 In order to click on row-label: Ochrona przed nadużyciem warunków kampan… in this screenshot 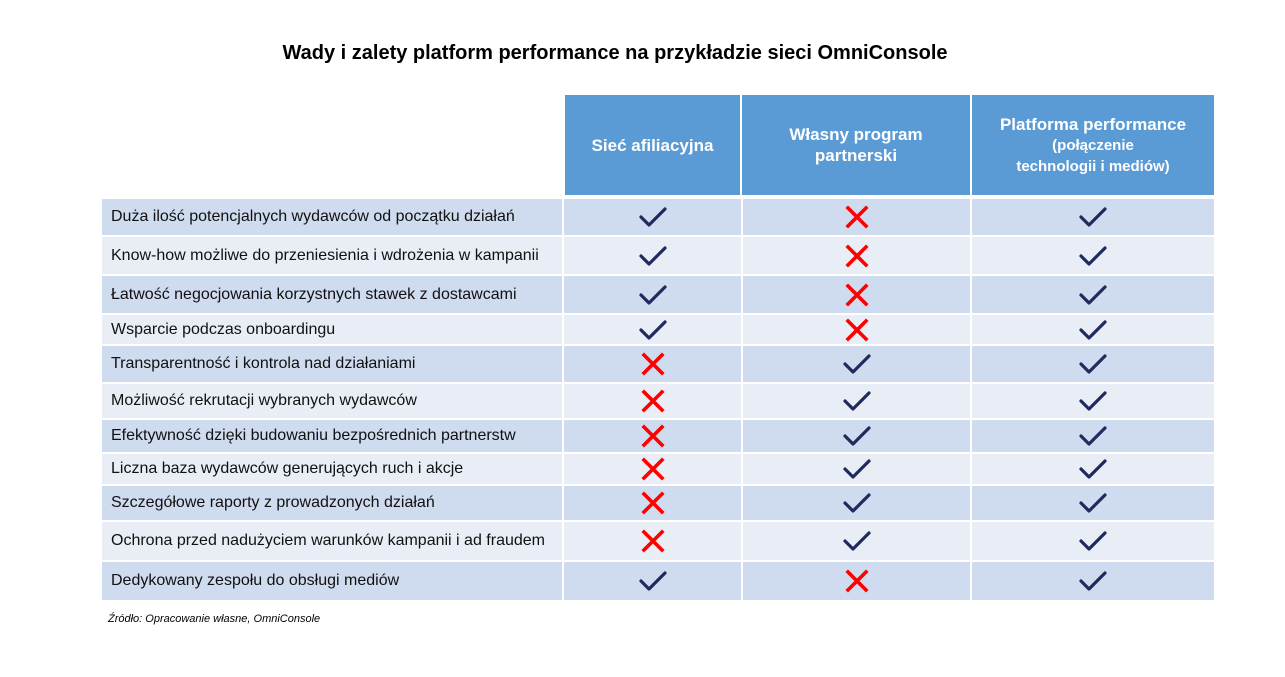, I will do `click(332, 541)`.